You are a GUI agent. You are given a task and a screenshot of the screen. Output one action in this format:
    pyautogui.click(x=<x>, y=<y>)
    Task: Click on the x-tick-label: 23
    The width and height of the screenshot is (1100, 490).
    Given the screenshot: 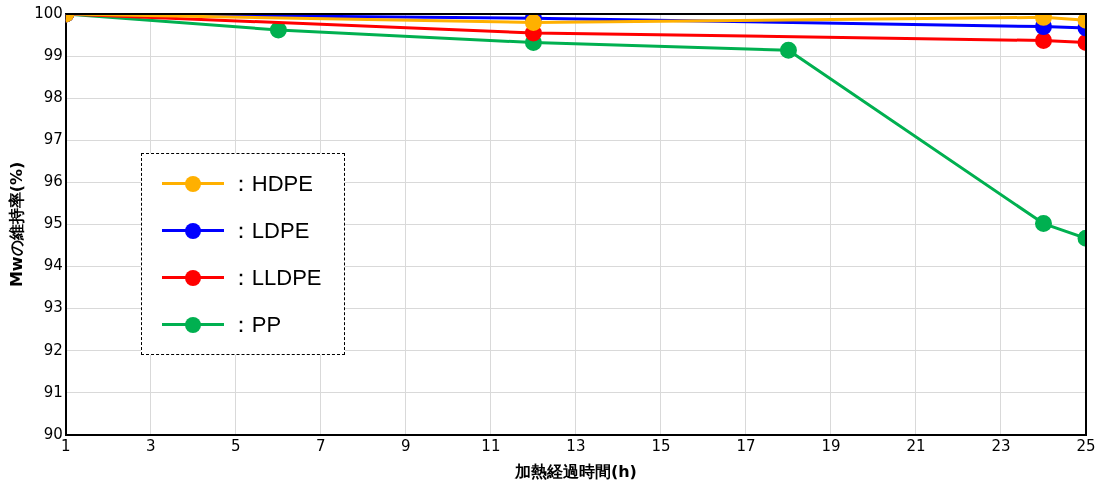 What is the action you would take?
    pyautogui.click(x=1001, y=445)
    